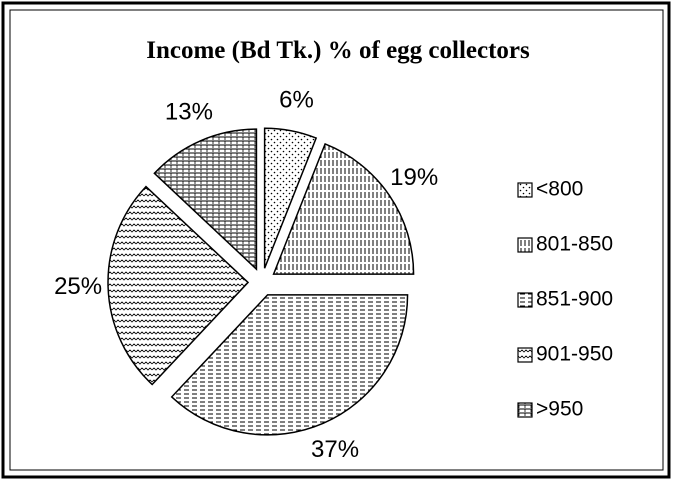  What do you see at coordinates (338, 50) in the screenshot?
I see `chart-title: Income (Bd Tk.) % of egg collectors` at bounding box center [338, 50].